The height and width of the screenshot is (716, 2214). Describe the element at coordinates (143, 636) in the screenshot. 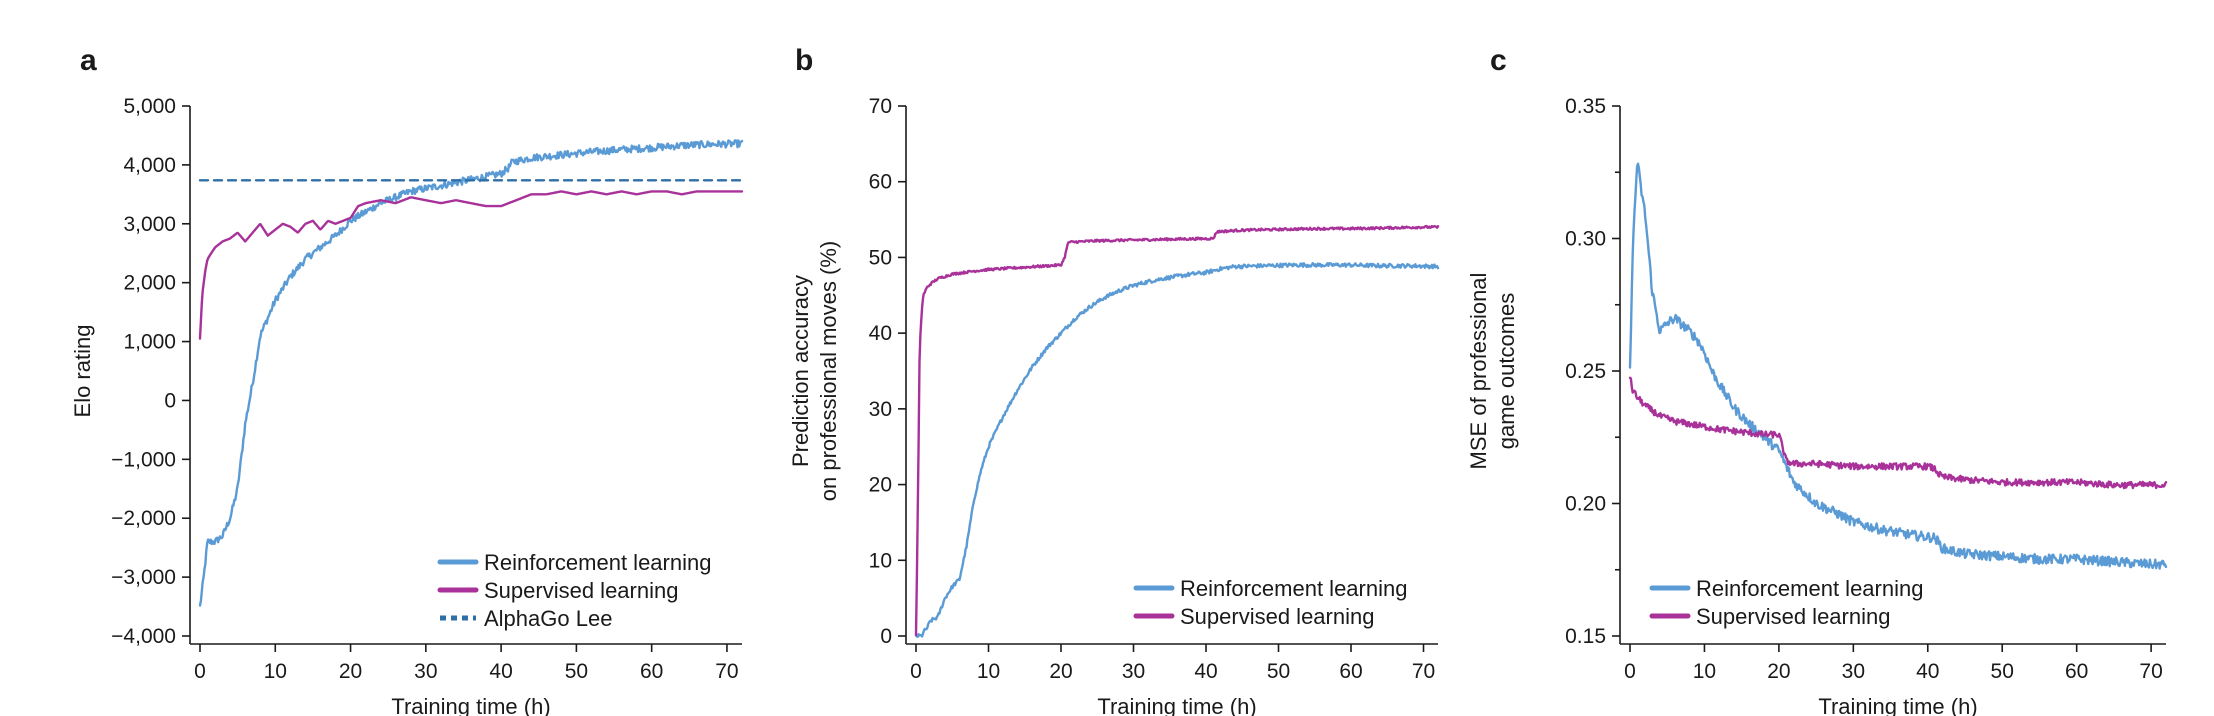

I see `y-tick-label: −4,000` at that location.